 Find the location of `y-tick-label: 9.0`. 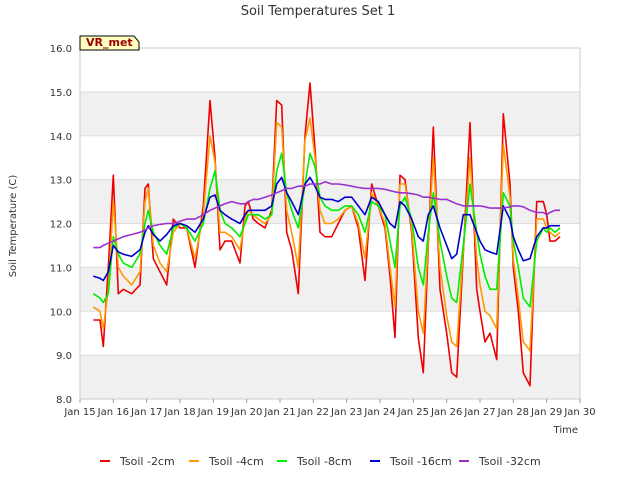

y-tick-label: 9.0 is located at coordinates (64, 356).